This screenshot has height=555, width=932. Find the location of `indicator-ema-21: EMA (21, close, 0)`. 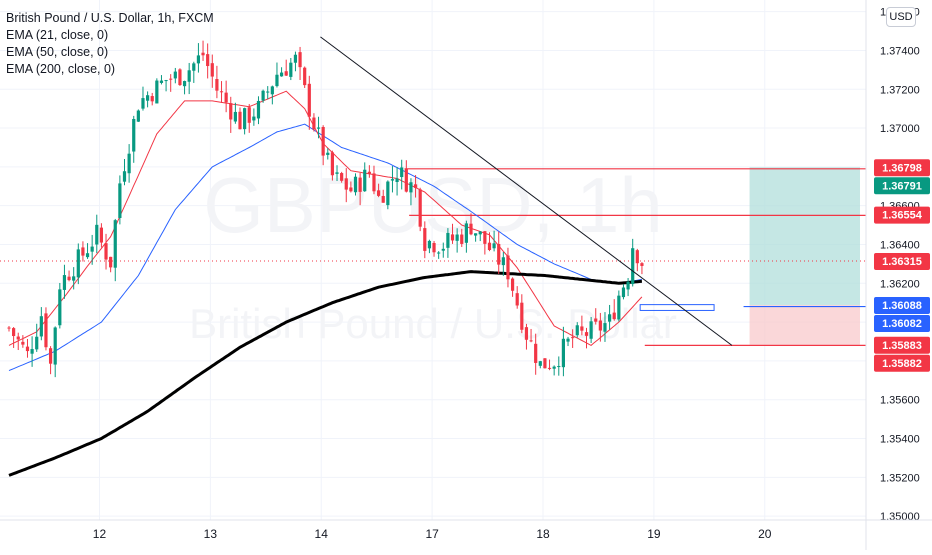

indicator-ema-21: EMA (21, close, 0) is located at coordinates (57, 35).